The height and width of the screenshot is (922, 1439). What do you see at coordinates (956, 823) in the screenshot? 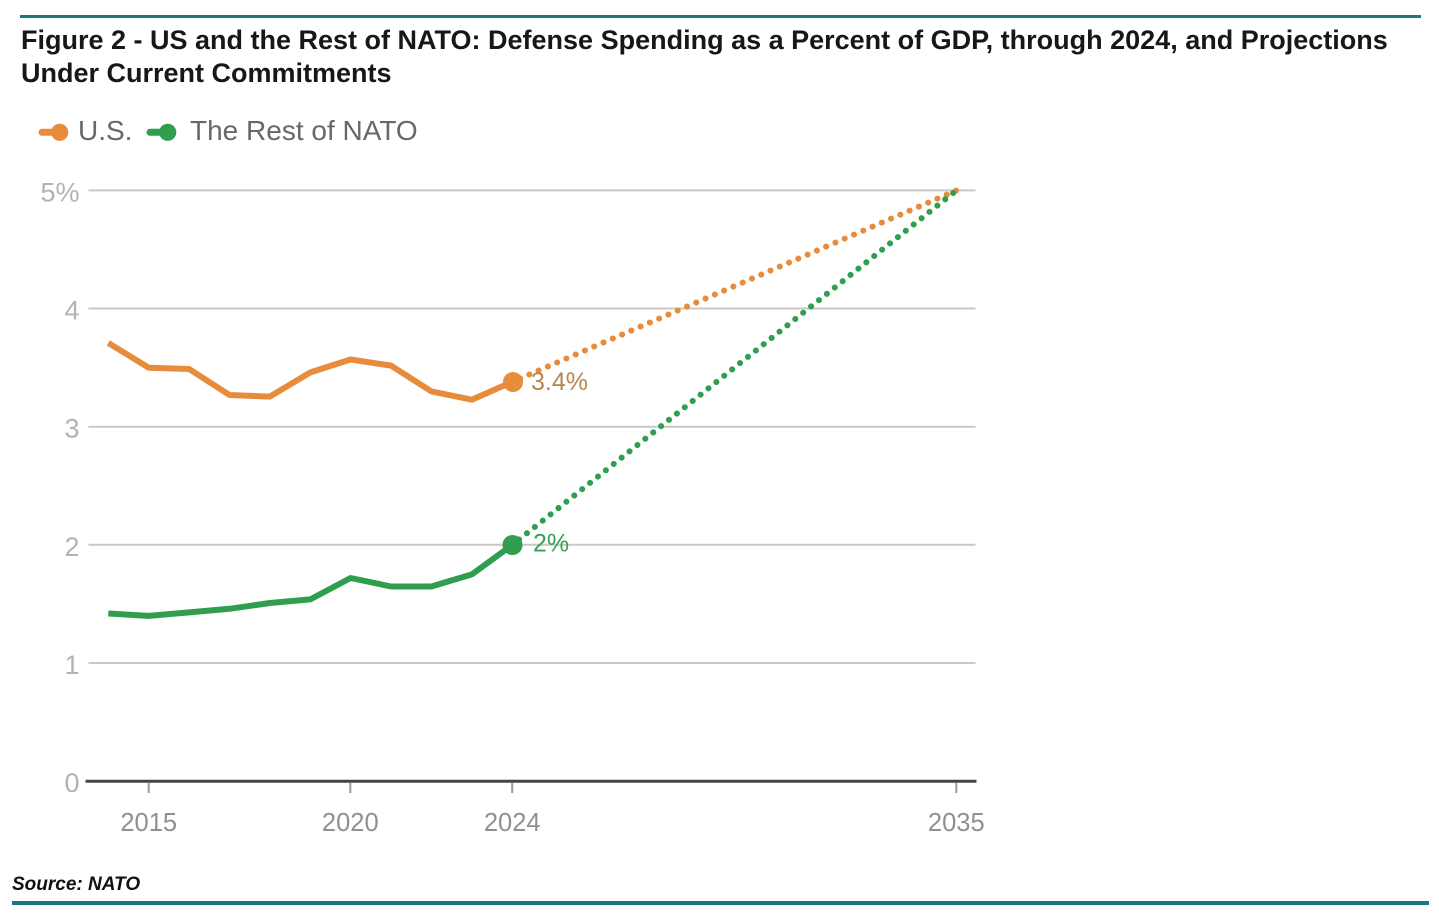
I see `svg-text: 2035` at bounding box center [956, 823].